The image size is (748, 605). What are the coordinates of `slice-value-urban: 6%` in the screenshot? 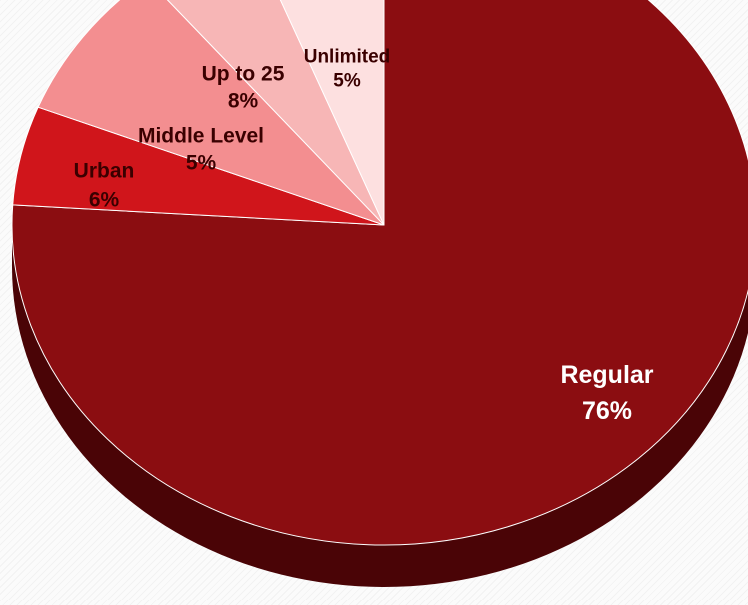 It's located at (104, 199).